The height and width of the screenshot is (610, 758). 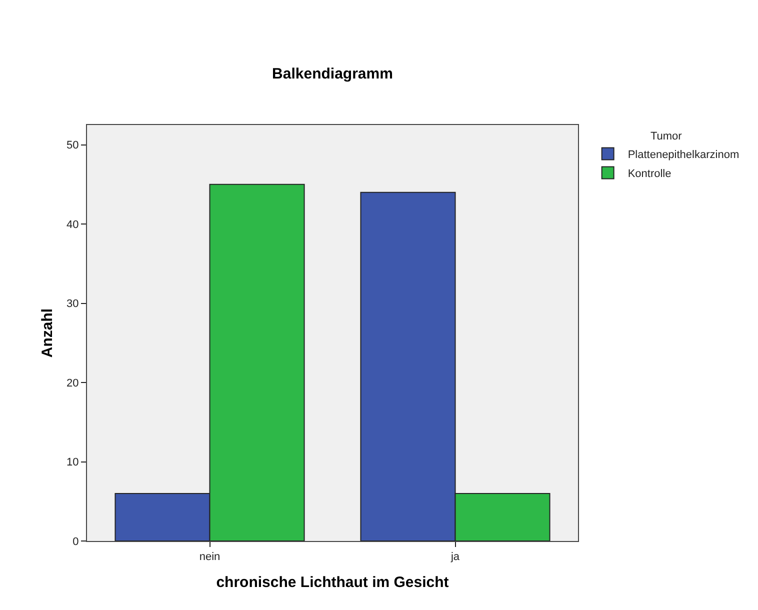 I want to click on x-axis-title: chronische Lichthaut im Gesicht, so click(x=332, y=583).